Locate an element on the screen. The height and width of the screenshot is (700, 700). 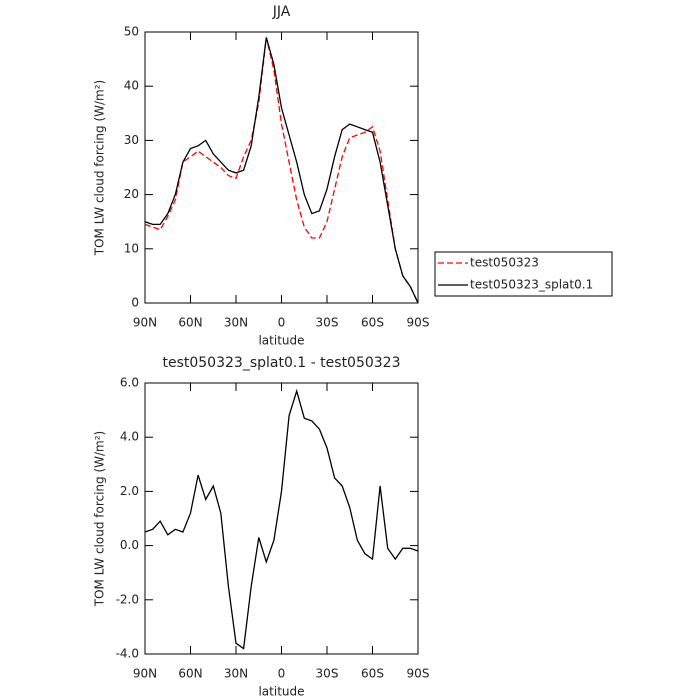
y-tick-label: 6.0 is located at coordinates (129, 383).